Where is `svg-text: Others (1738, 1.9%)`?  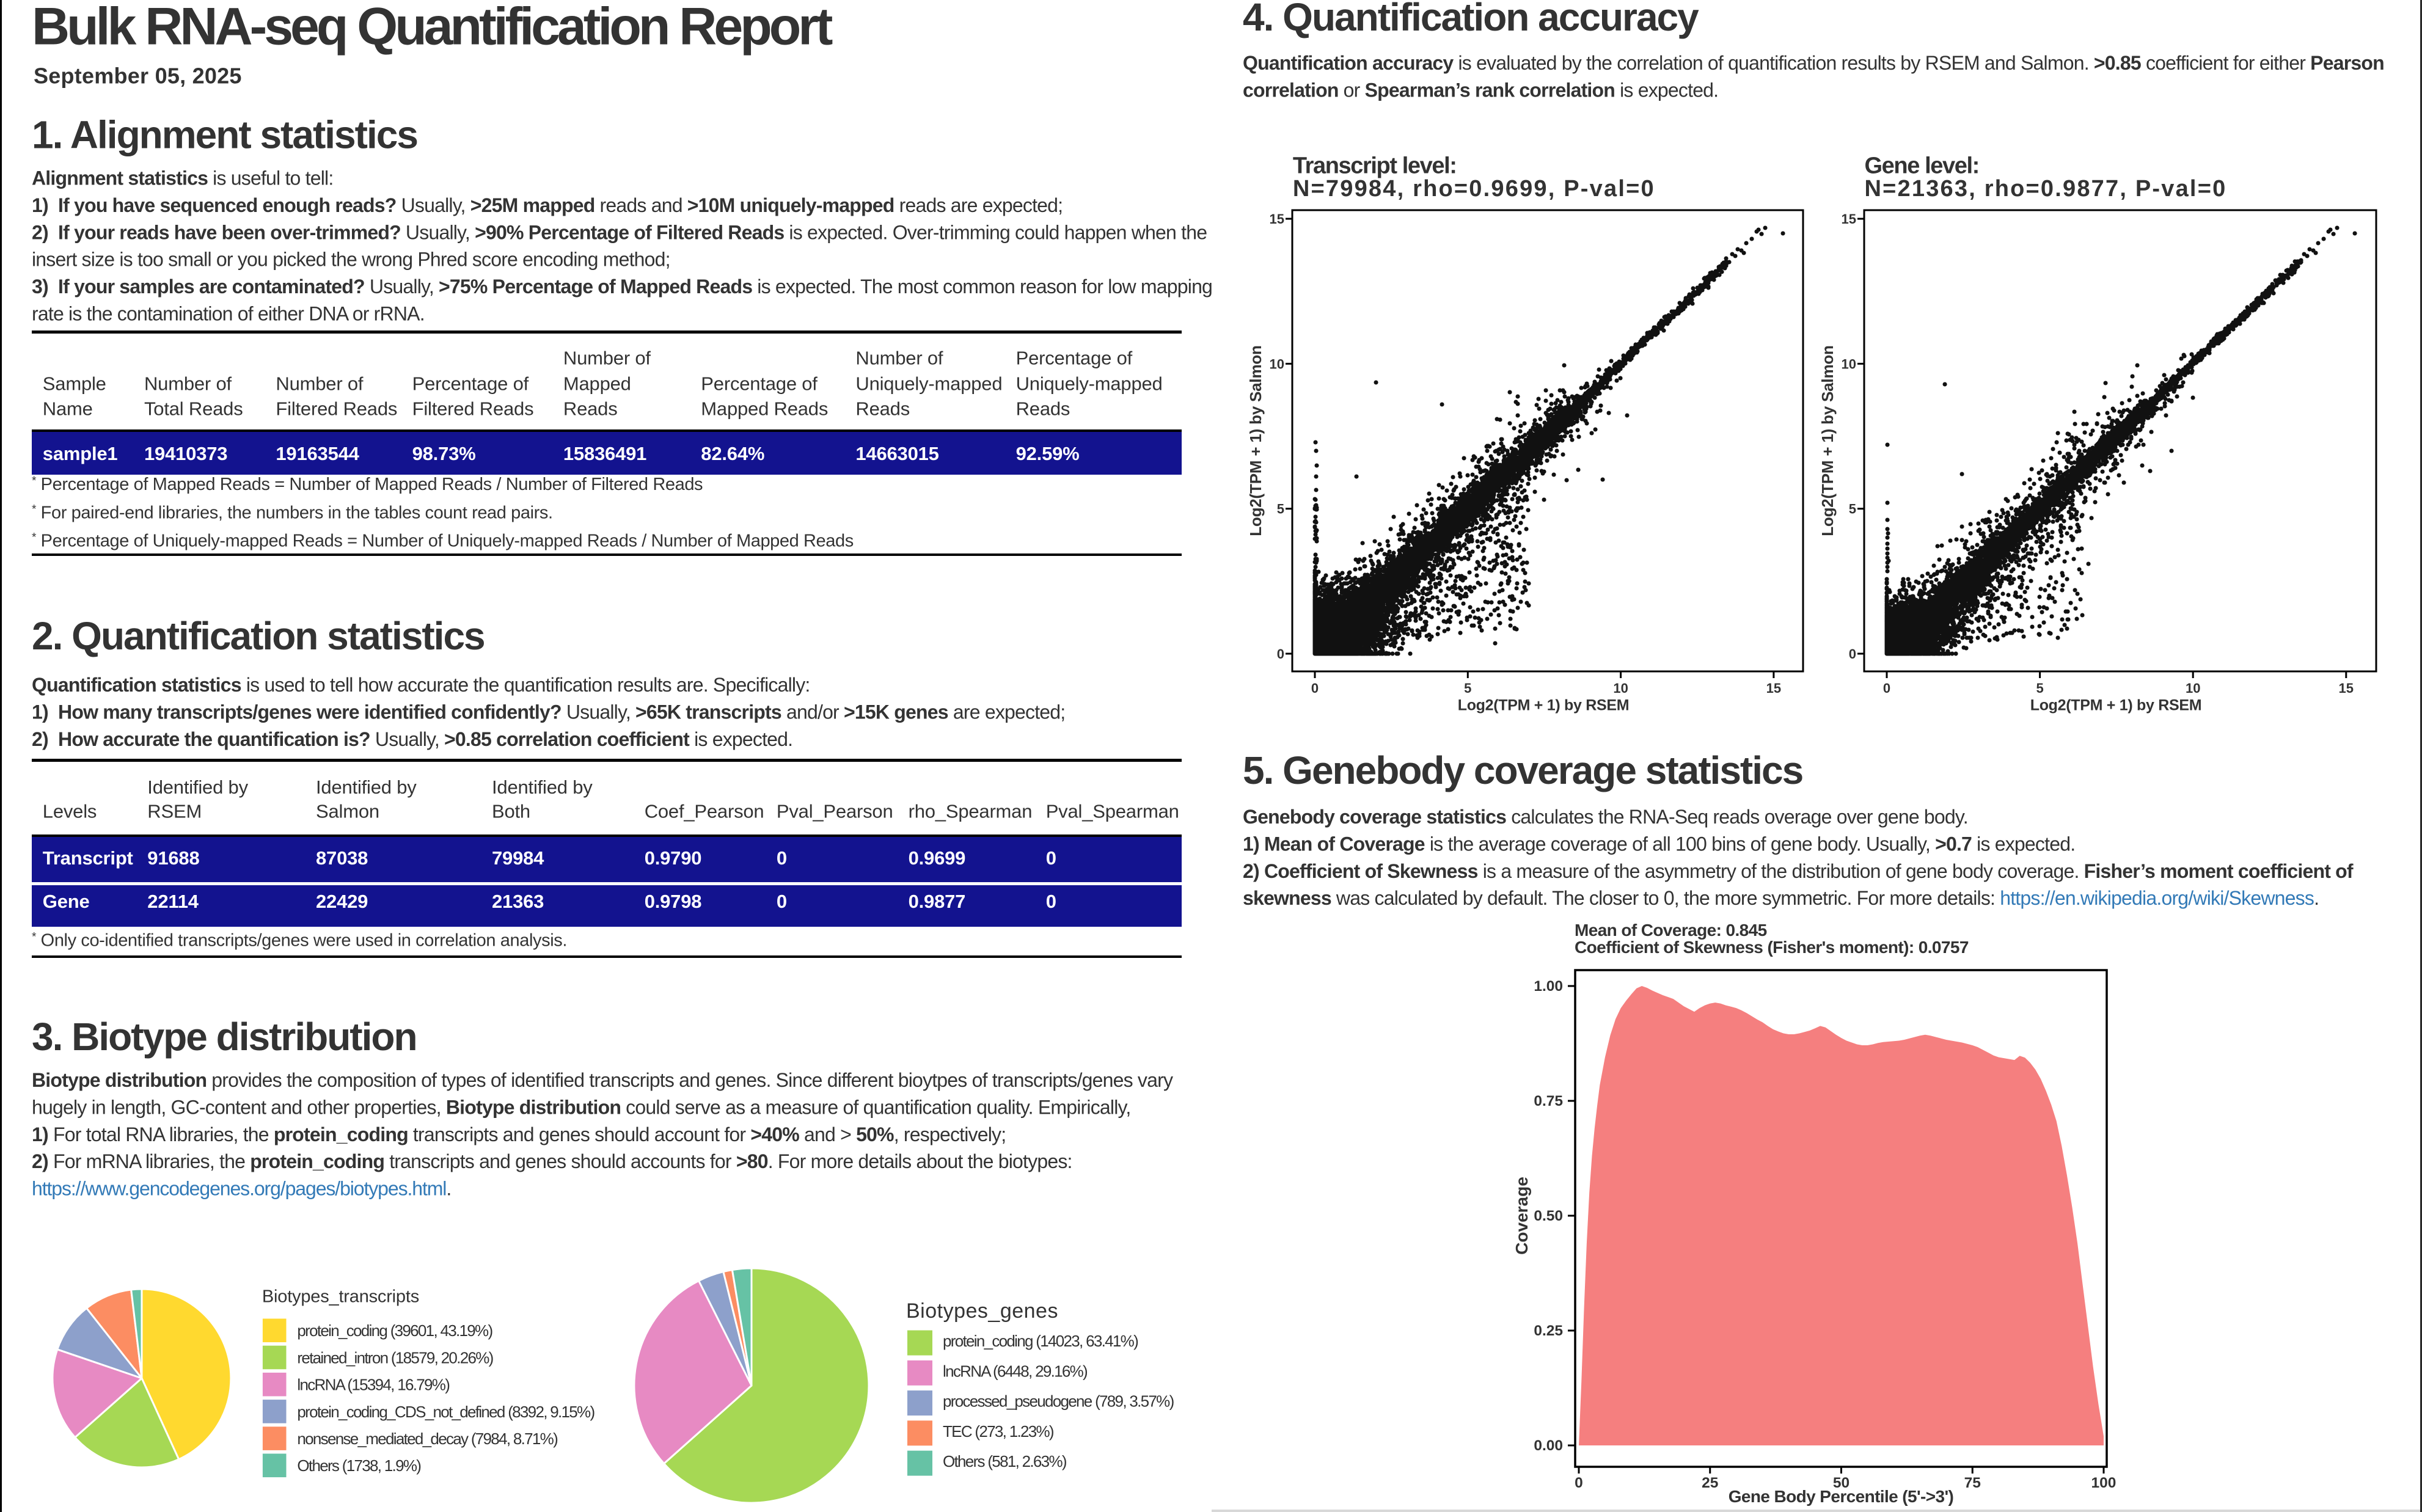
svg-text: Others (1738, 1.9%) is located at coordinates (359, 1465).